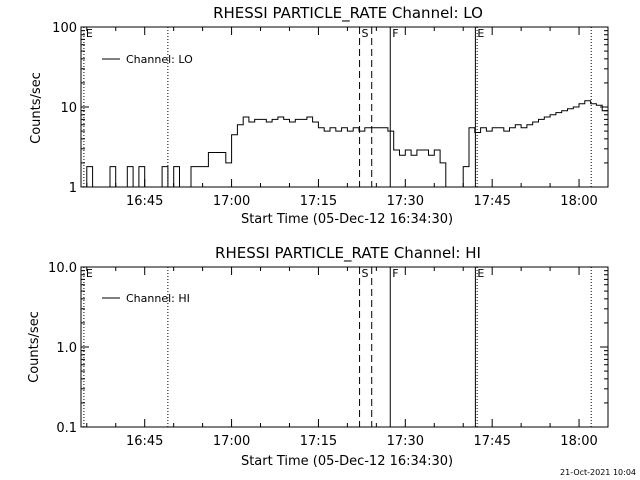 Image resolution: width=640 pixels, height=480 pixels. Describe the element at coordinates (36, 108) in the screenshot. I see `lo-y-axis-label: Counts/sec` at that location.